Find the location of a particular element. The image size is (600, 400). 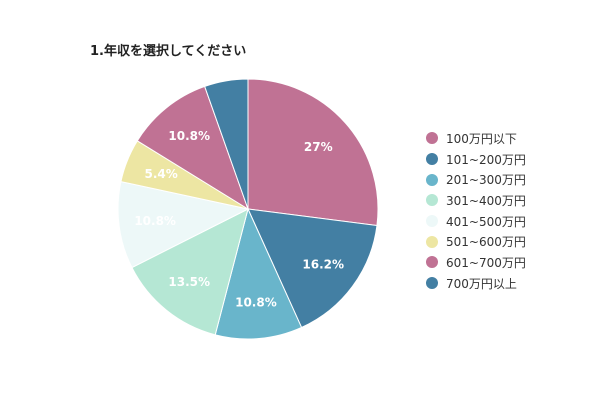

legend-item-8: 700万円以上 is located at coordinates (476, 283).